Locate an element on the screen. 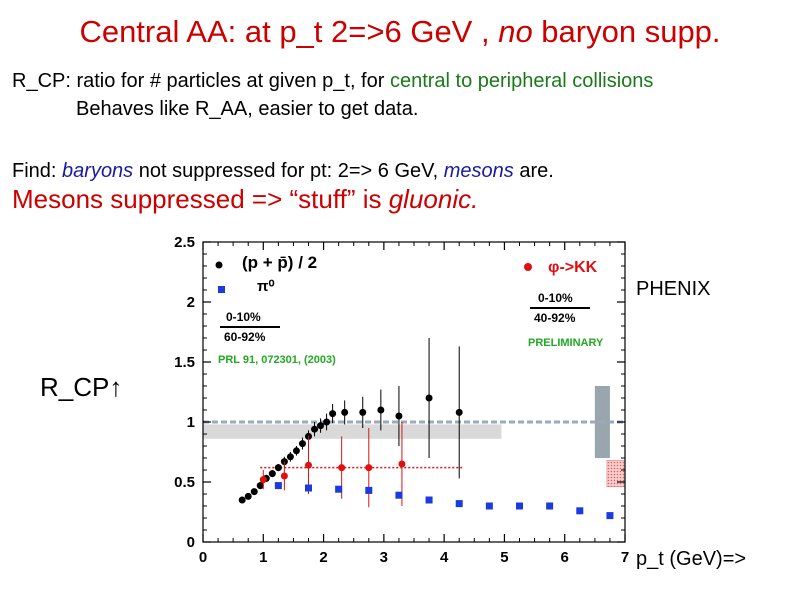  title-main: Central AA: at p_t 2=>6 GeV , is located at coordinates (289, 31).